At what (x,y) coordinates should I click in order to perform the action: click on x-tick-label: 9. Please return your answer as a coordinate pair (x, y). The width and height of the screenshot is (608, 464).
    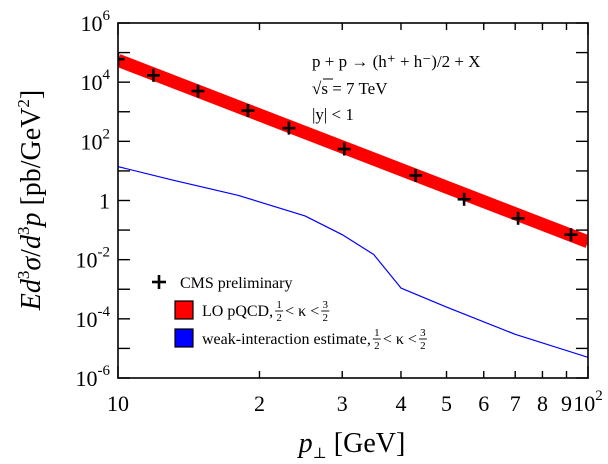
    Looking at the image, I should click on (566, 403).